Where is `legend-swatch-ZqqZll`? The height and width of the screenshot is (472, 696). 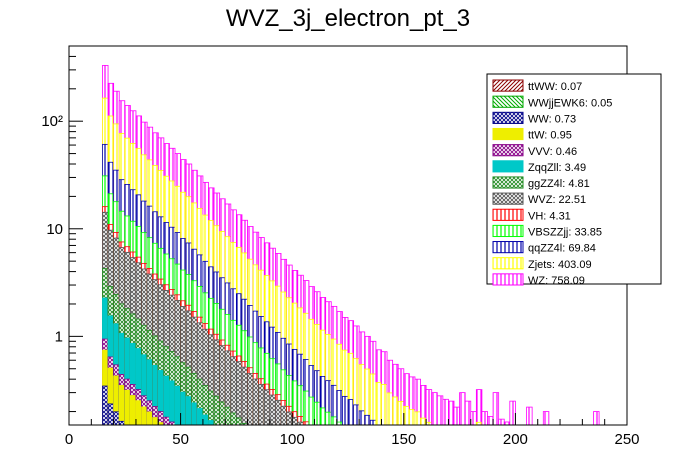 legend-swatch-ZqqZll is located at coordinates (508, 166).